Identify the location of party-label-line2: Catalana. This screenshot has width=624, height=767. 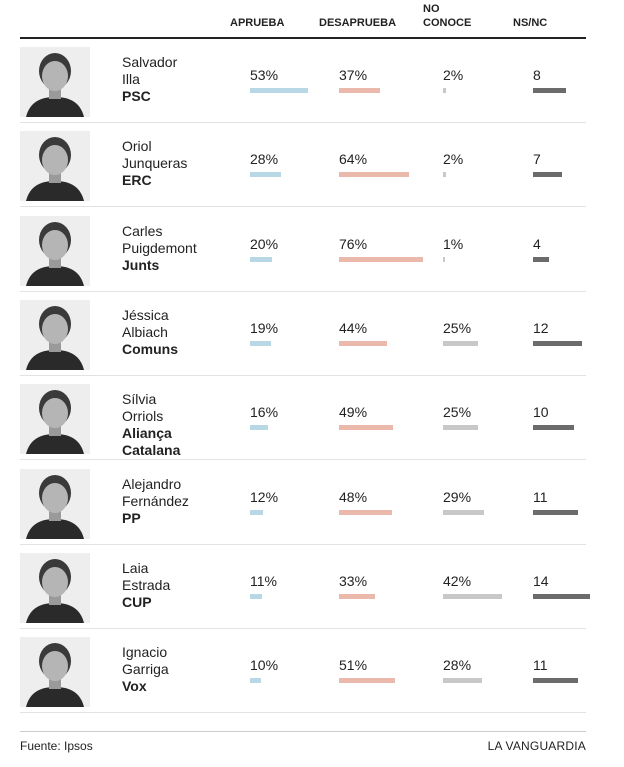
(151, 450).